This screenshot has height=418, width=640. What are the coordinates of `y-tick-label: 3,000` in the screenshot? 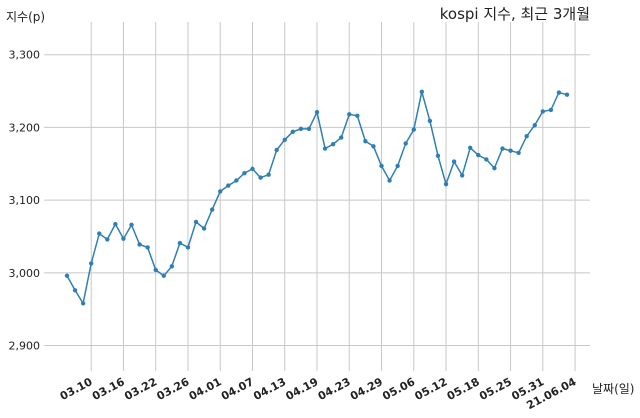 It's located at (25, 273).